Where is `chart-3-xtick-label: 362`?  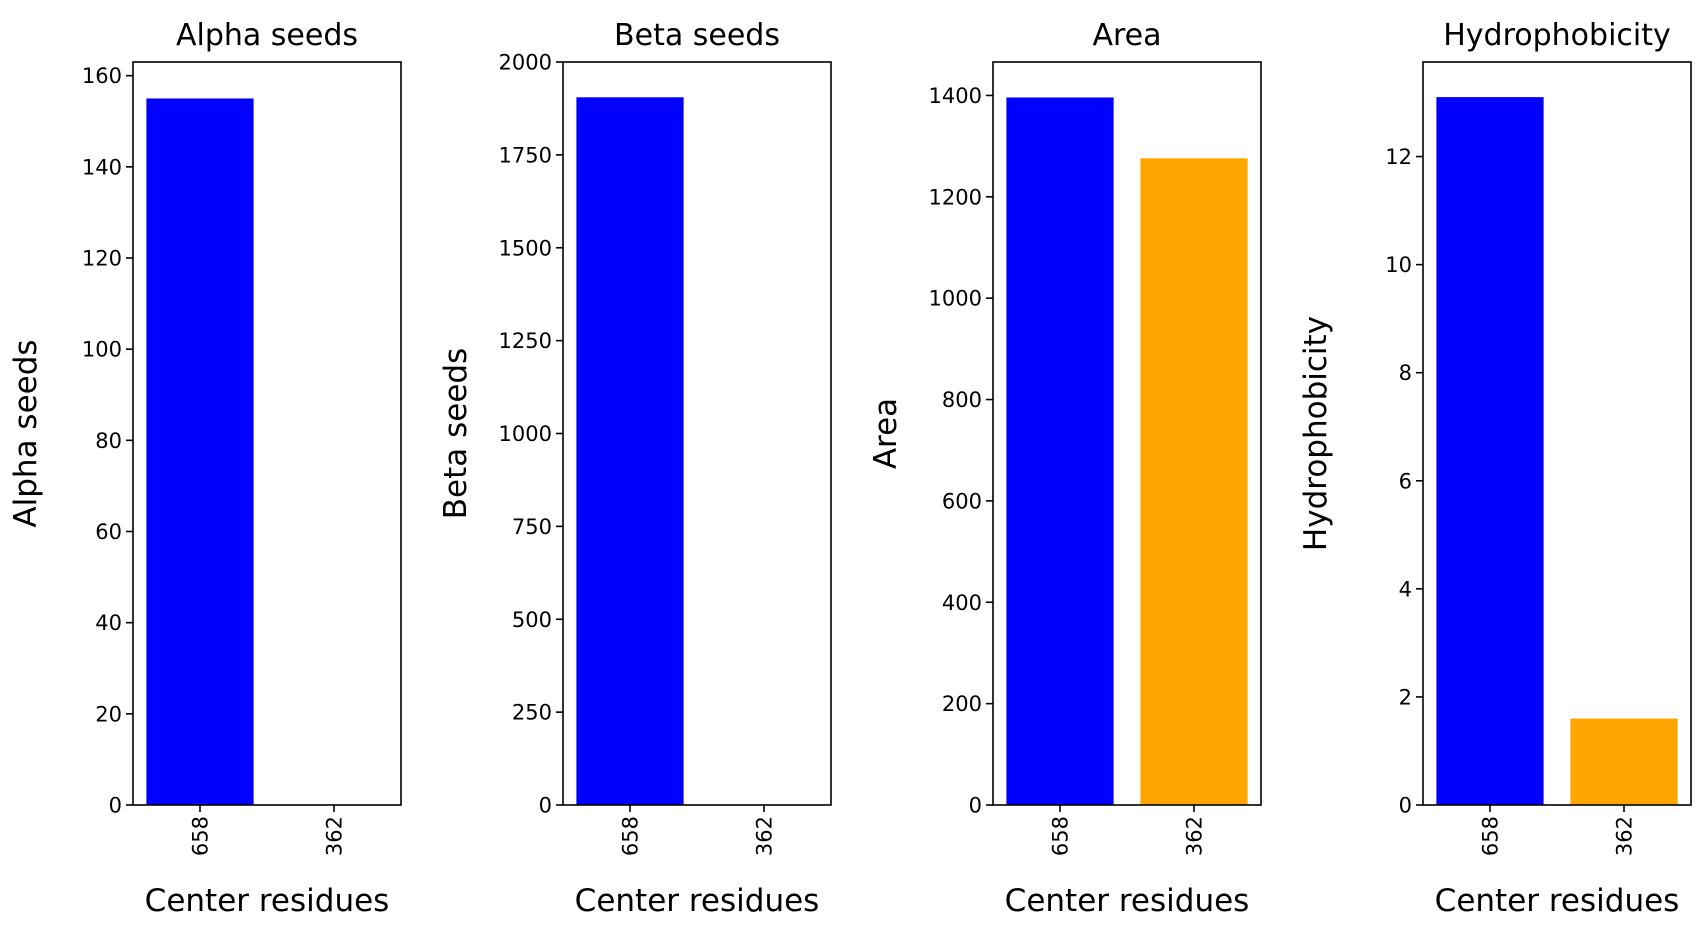
chart-3-xtick-label: 362 is located at coordinates (1195, 836).